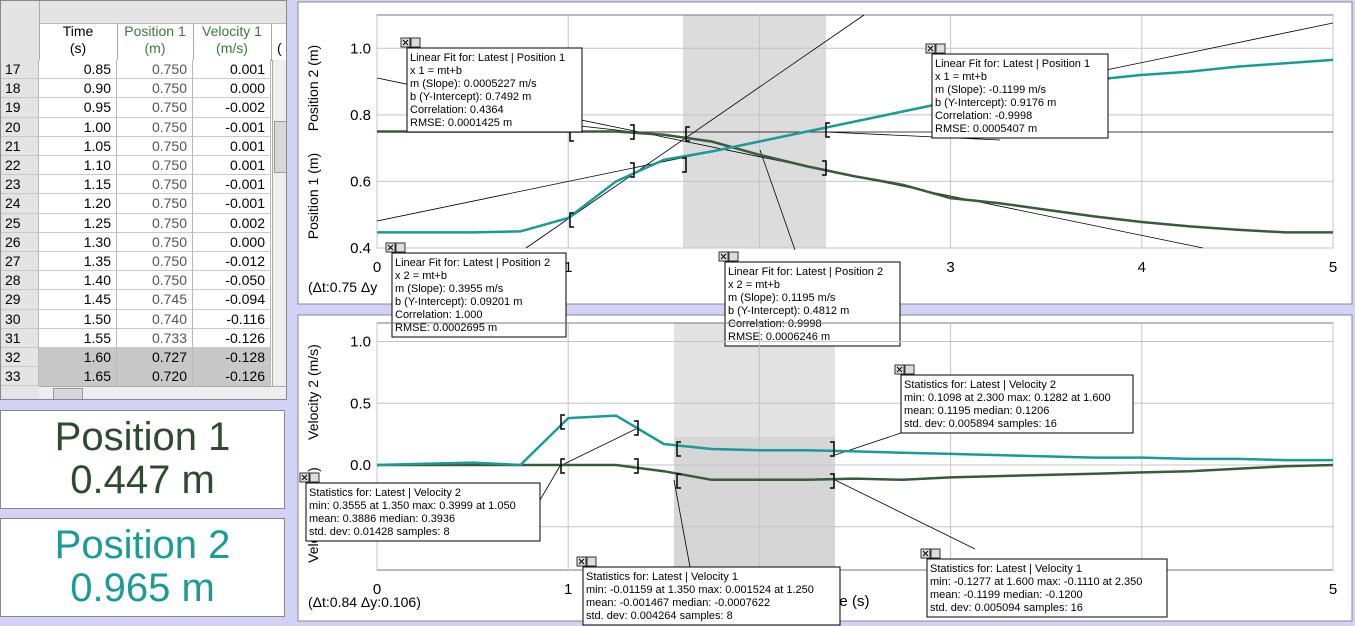 This screenshot has width=1355, height=626. Describe the element at coordinates (20, 338) in the screenshot. I see `row-number: 31` at that location.